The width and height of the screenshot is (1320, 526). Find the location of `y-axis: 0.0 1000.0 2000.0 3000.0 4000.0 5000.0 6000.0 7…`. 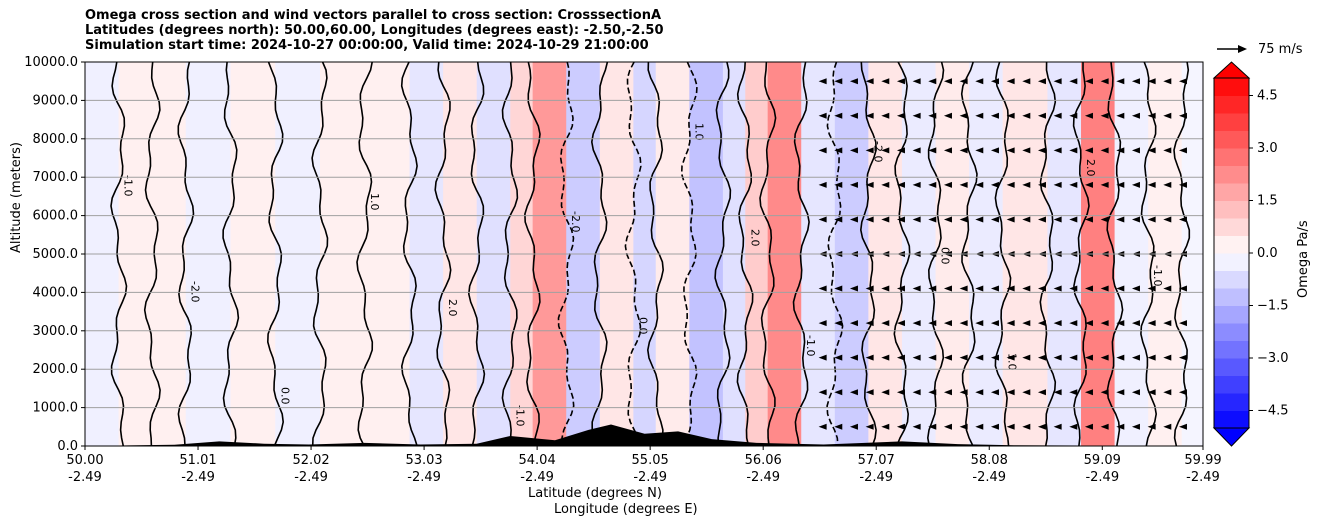

y-axis: 0.0 1000.0 2000.0 3000.0 4000.0 5000.0 6000.0 7… is located at coordinates (54, 254).